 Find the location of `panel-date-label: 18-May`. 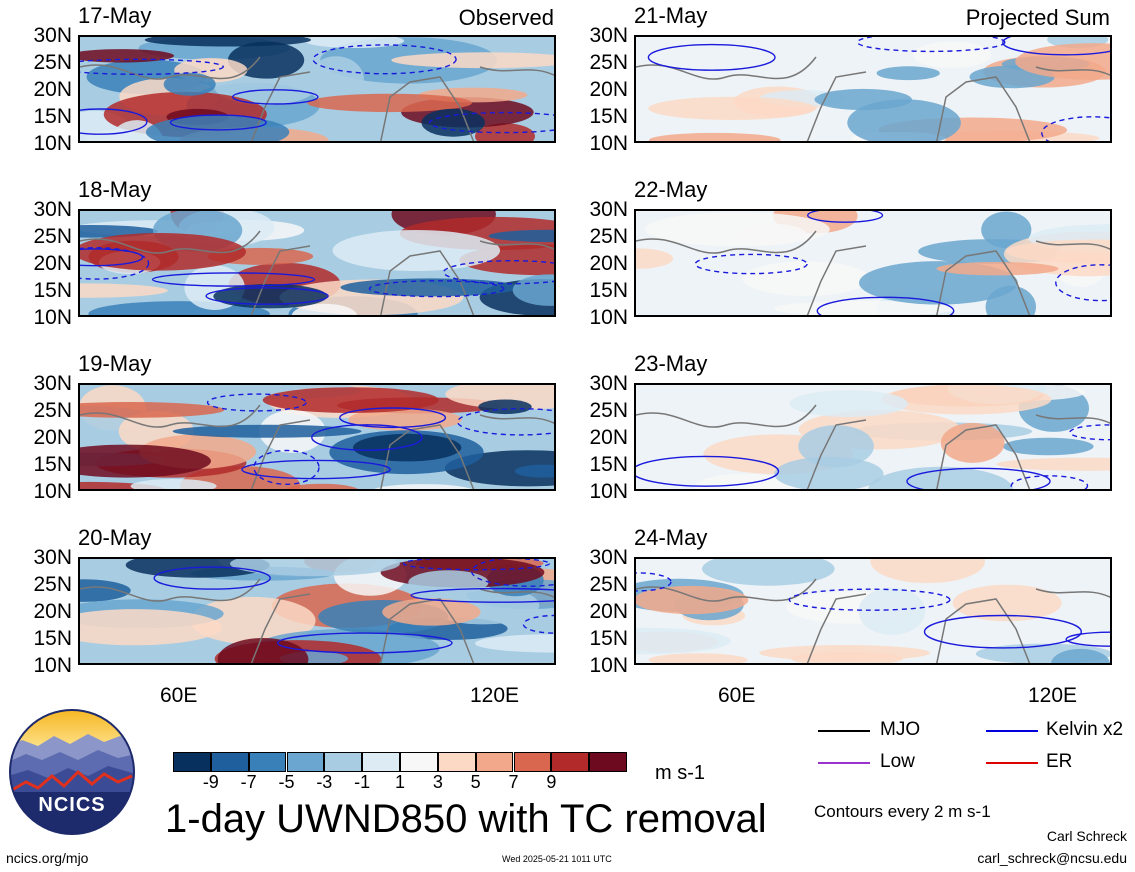

panel-date-label: 18-May is located at coordinates (115, 189).